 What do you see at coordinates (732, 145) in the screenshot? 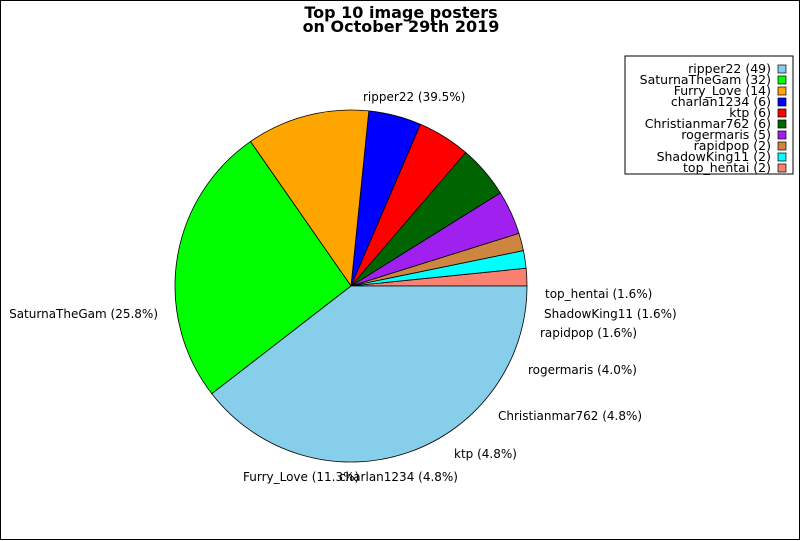
I see `legend-label: rapidpop (2)` at bounding box center [732, 145].